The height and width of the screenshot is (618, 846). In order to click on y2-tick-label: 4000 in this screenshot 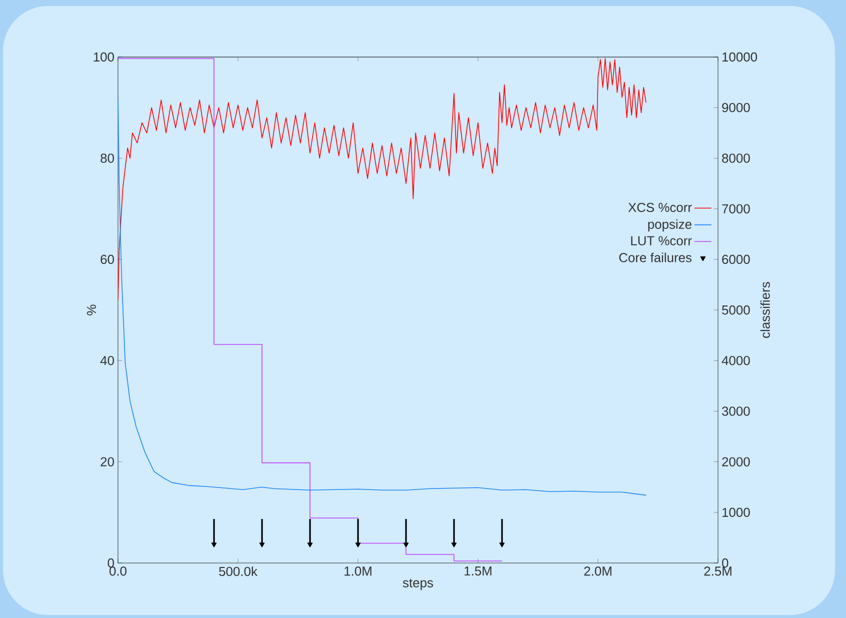, I will do `click(736, 361)`.